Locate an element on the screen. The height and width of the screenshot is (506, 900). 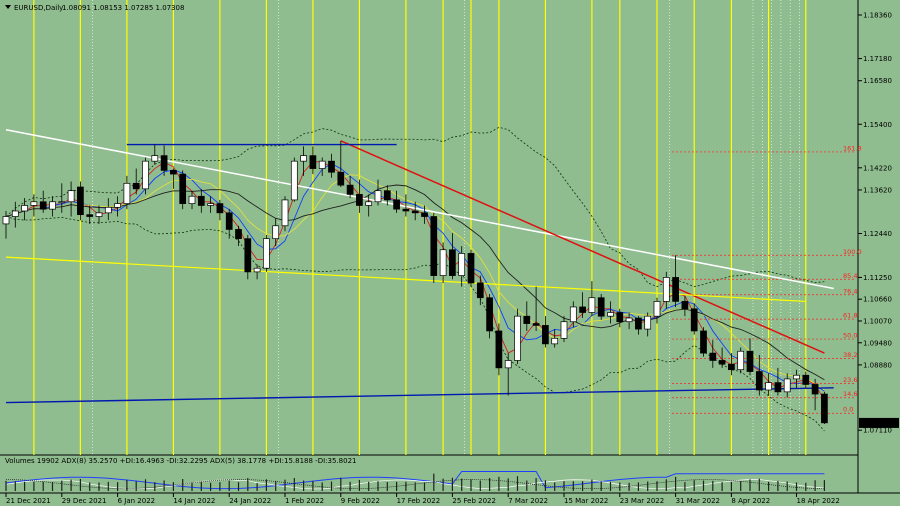
date-axis-label: 9 Feb 2022 is located at coordinates (360, 501).